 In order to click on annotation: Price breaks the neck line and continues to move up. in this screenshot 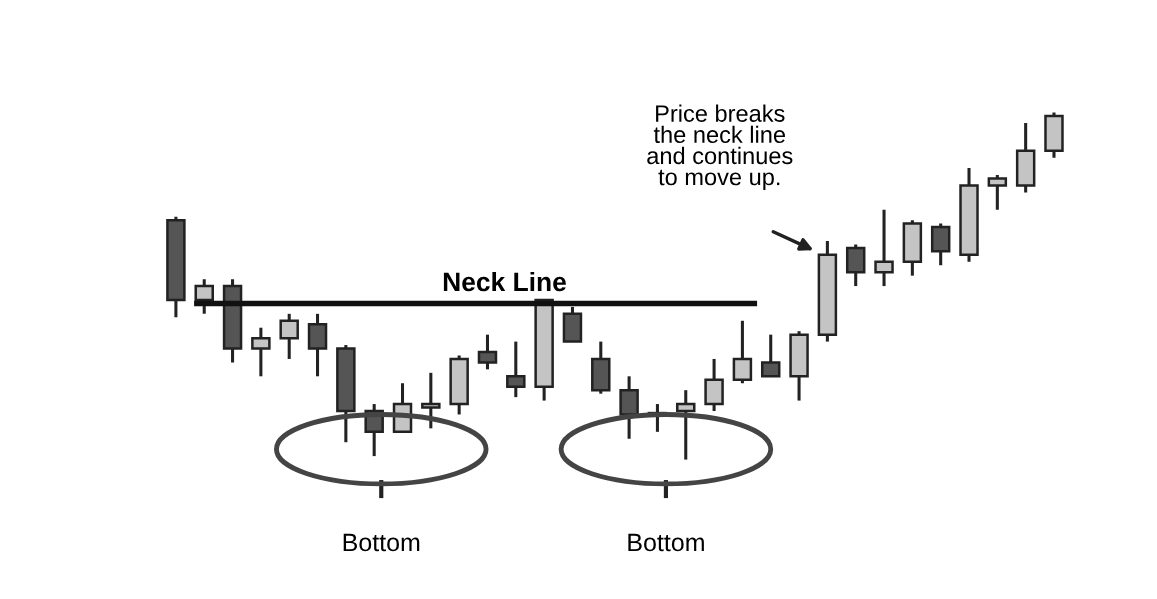, I will do `click(720, 147)`.